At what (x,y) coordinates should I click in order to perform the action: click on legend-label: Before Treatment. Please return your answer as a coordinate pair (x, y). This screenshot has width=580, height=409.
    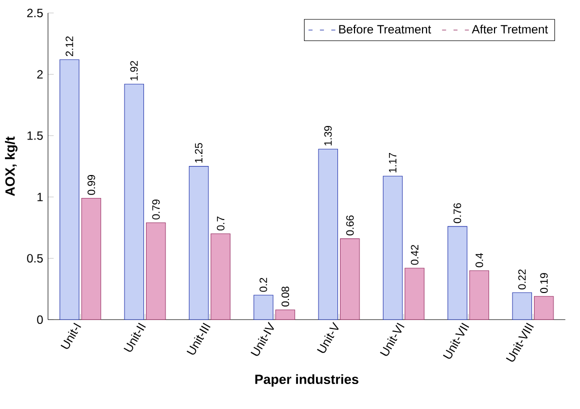
    Looking at the image, I should click on (385, 29).